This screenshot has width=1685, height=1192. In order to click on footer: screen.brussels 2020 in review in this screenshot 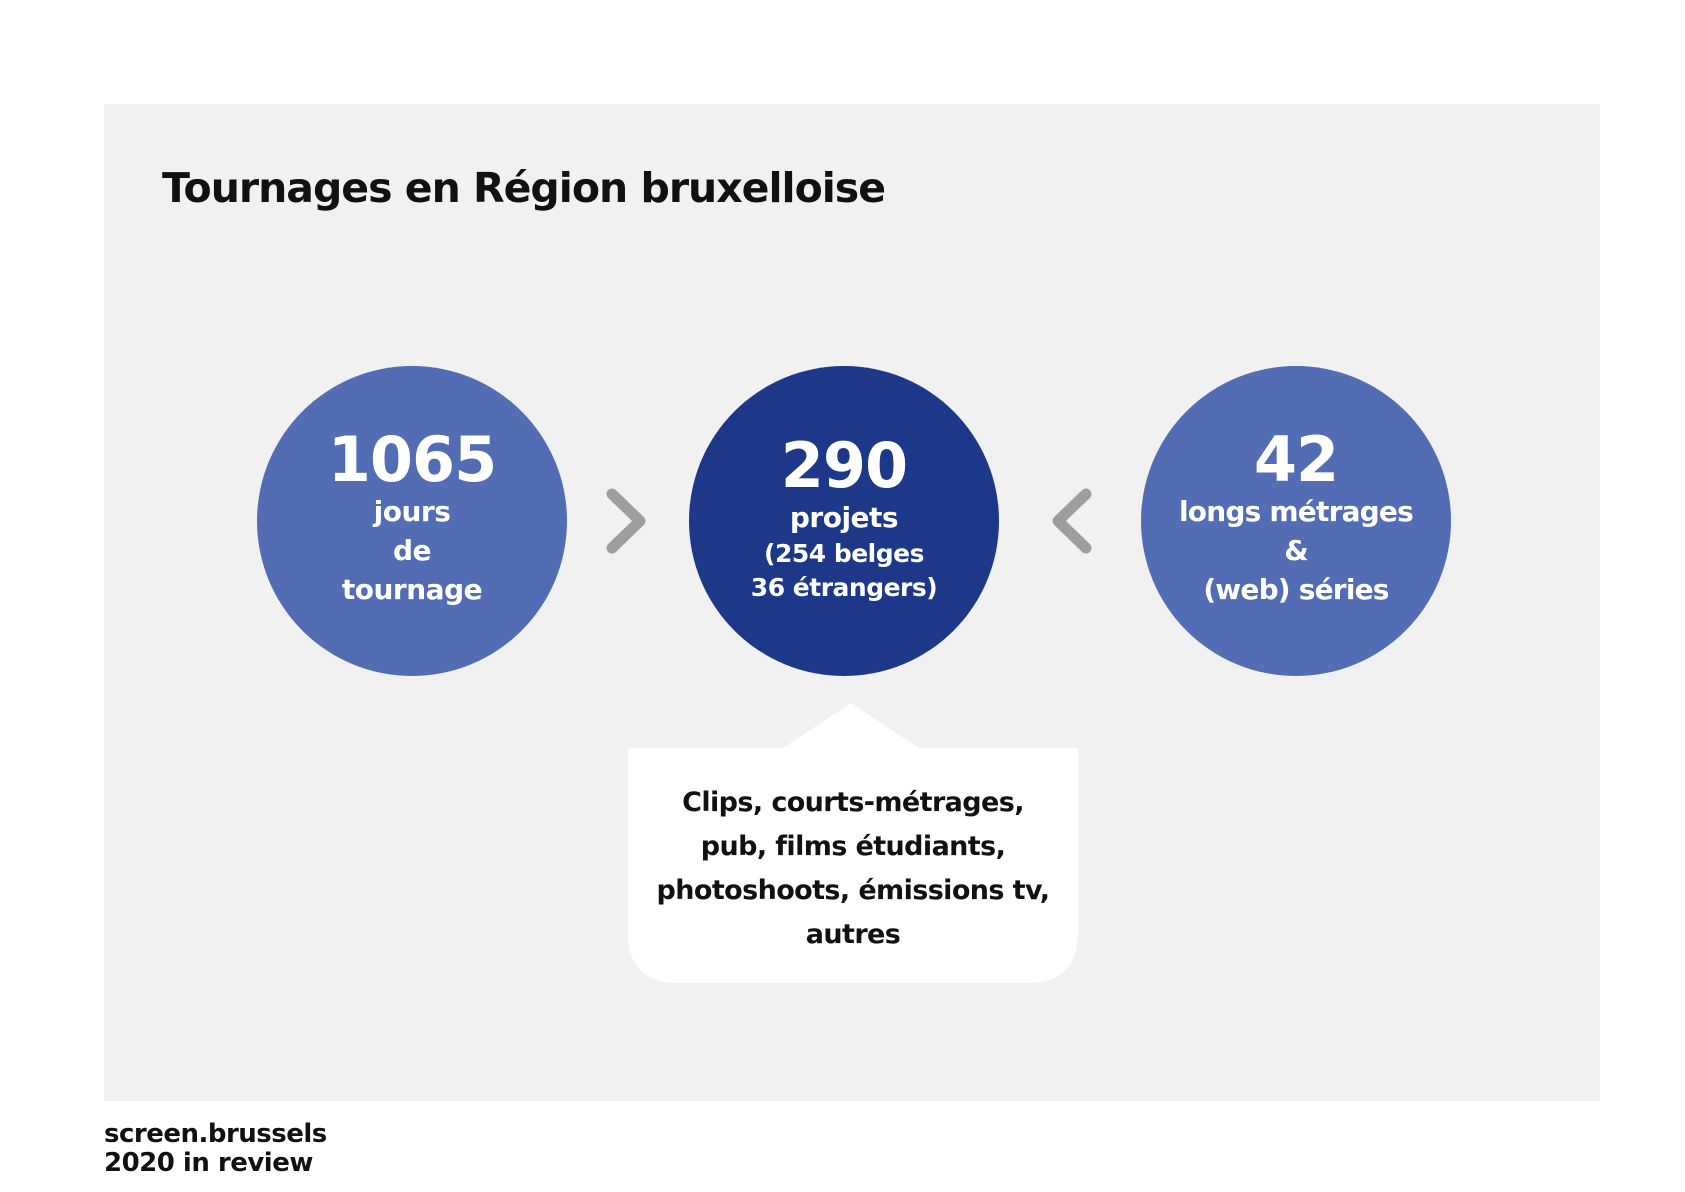, I will do `click(215, 1149)`.